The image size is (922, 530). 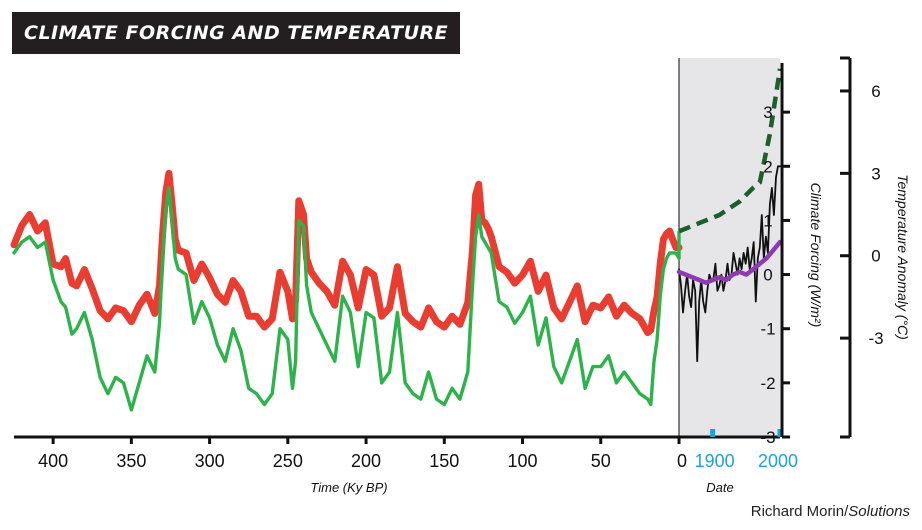 What do you see at coordinates (210, 461) in the screenshot?
I see `x-tick-label: 300` at bounding box center [210, 461].